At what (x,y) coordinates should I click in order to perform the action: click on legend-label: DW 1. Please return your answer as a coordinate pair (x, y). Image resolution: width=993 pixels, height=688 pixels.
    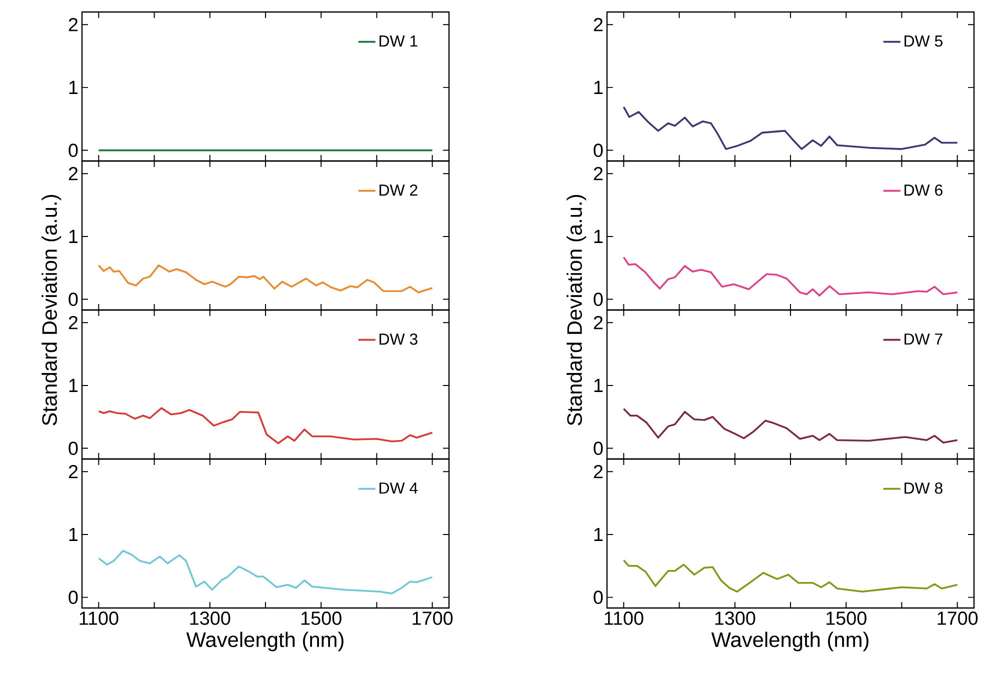
    Looking at the image, I should click on (399, 41).